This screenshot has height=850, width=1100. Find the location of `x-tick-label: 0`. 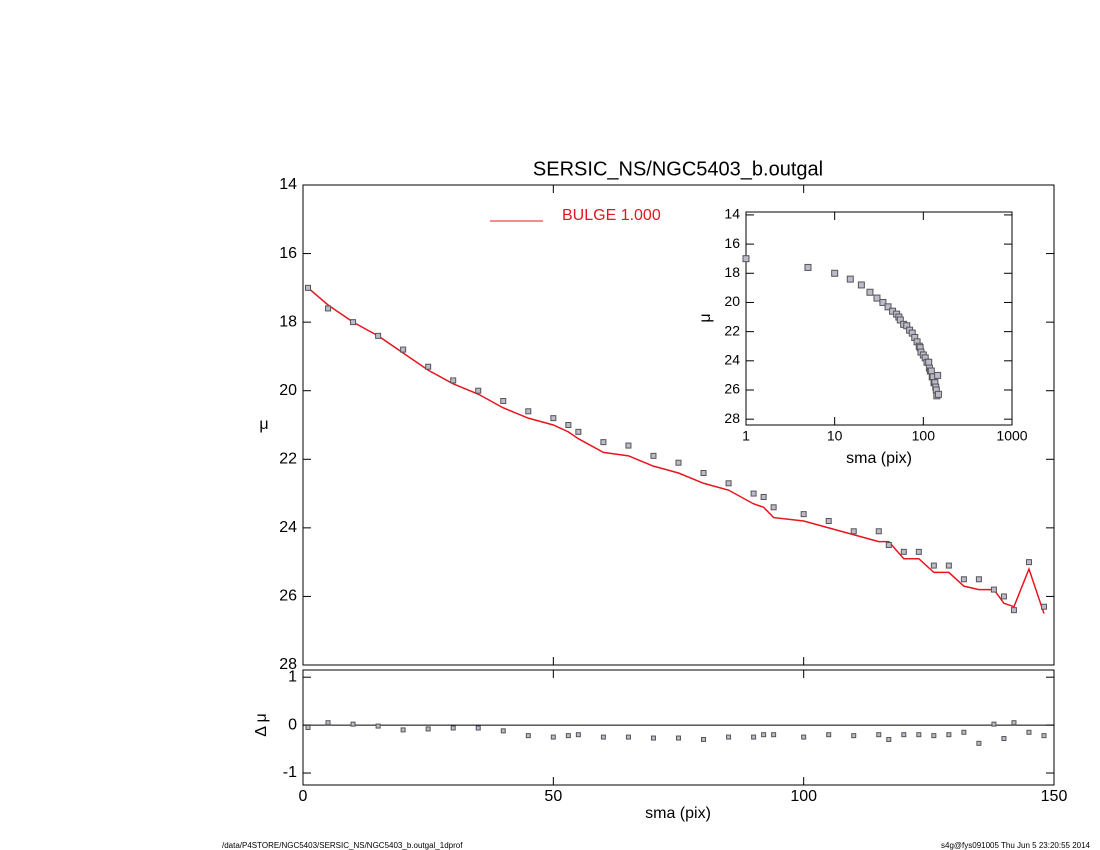

x-tick-label: 0 is located at coordinates (303, 796).